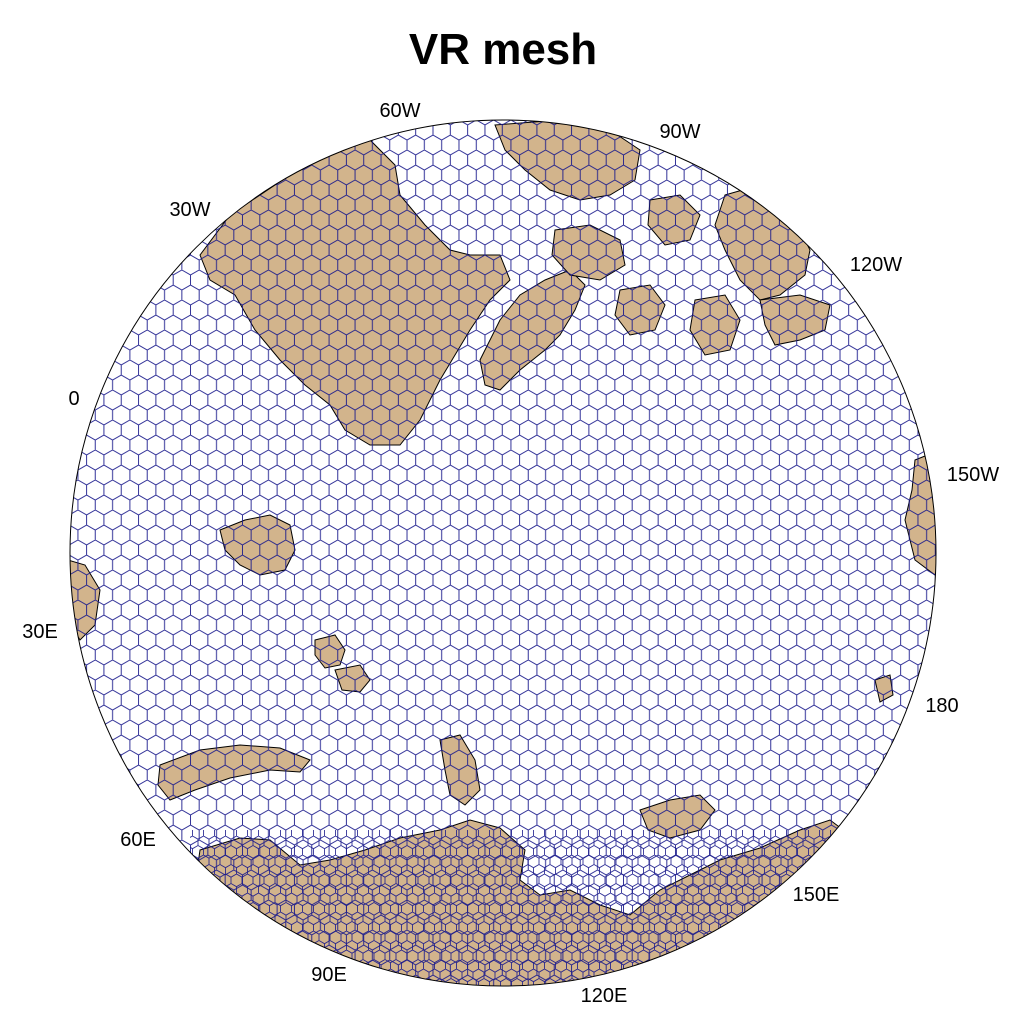  Describe the element at coordinates (399, 111) in the screenshot. I see `lon-label-60w: 60W` at that location.